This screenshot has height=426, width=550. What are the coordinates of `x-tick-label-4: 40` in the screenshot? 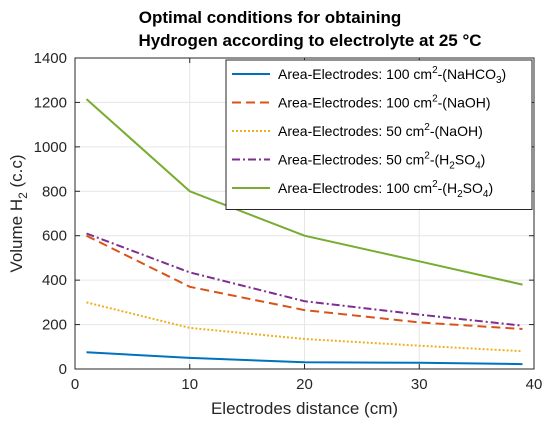 It's located at (534, 384).